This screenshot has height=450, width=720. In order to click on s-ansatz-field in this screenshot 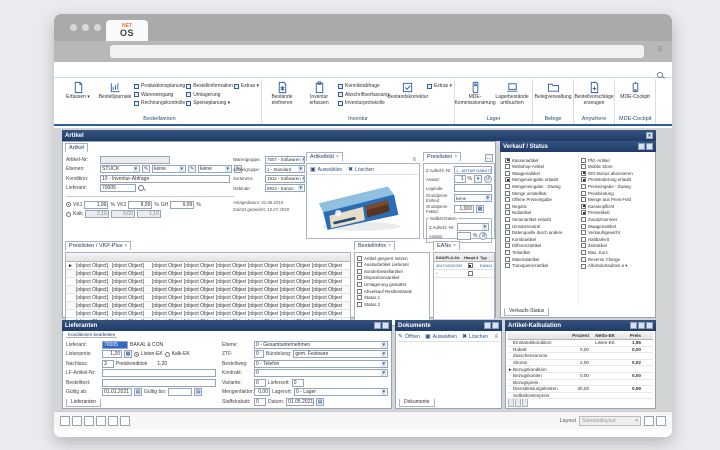, I will do `click(464, 236)`.